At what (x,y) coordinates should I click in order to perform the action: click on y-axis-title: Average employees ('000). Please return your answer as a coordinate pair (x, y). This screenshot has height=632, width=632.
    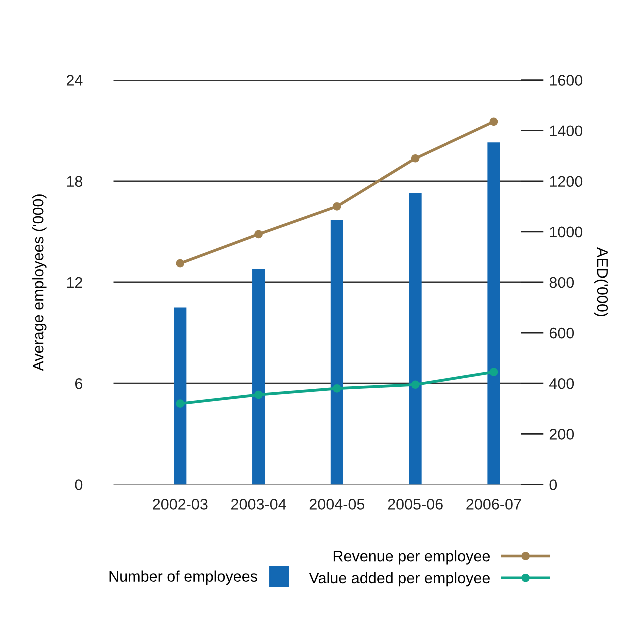
    Looking at the image, I should click on (39, 283).